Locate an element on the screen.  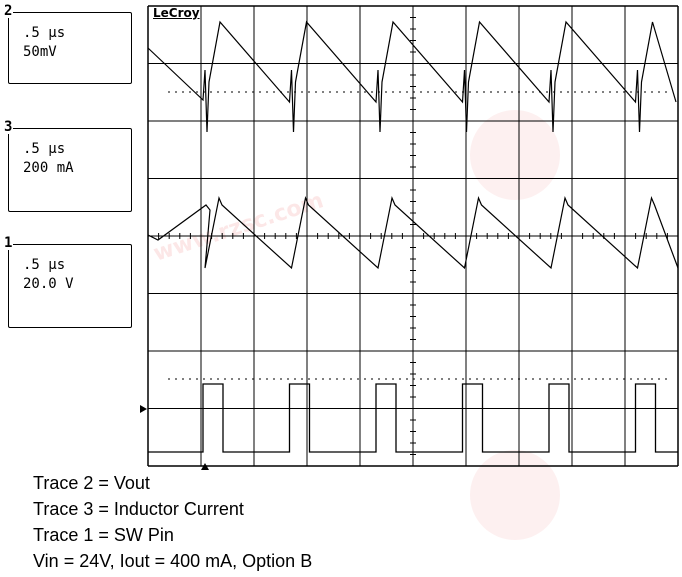
channel-markers is located at coordinates (174, 437).